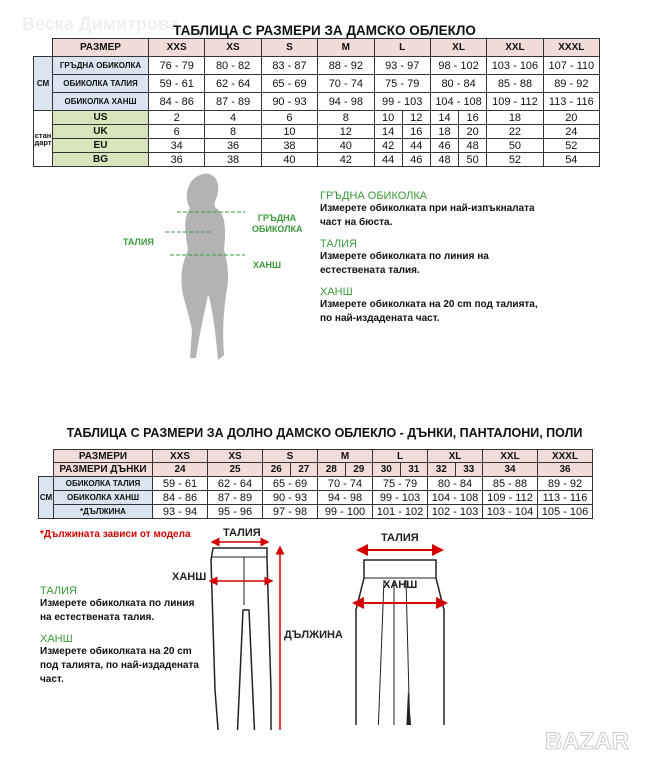 This screenshot has height=768, width=649. I want to click on table-cell: 42, so click(388, 145).